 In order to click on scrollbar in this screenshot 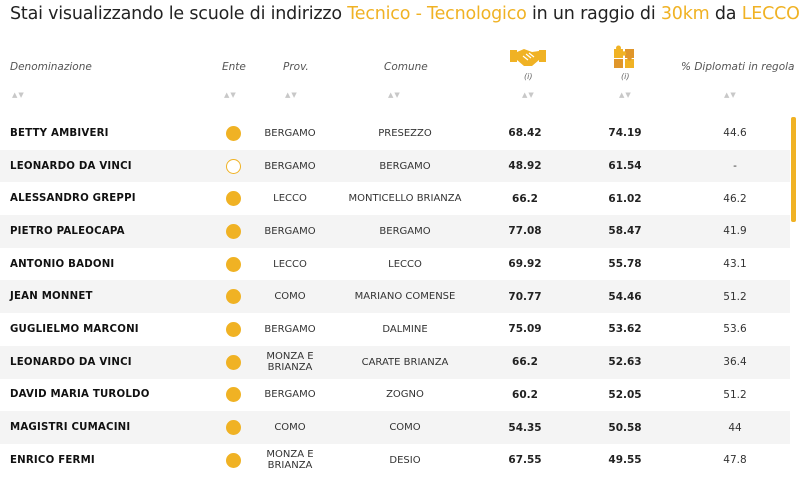, I will do `click(793, 169)`.